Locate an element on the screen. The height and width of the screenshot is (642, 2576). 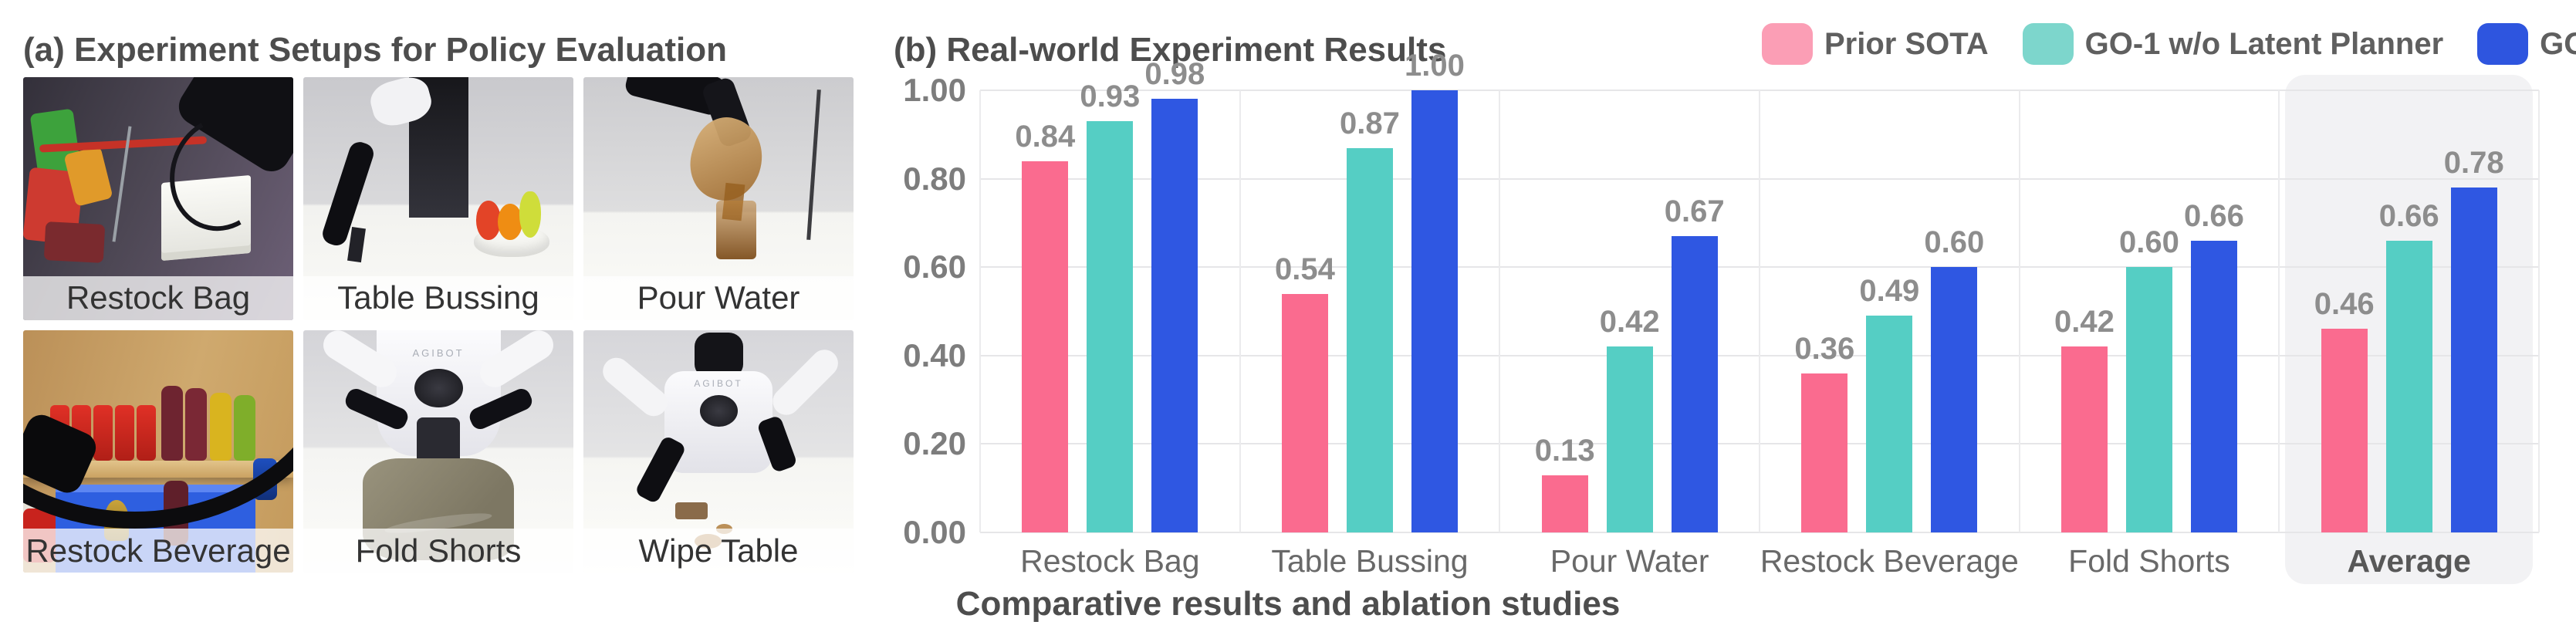
bar-prior-sota-restock-bag: 0.84 is located at coordinates (1045, 326).